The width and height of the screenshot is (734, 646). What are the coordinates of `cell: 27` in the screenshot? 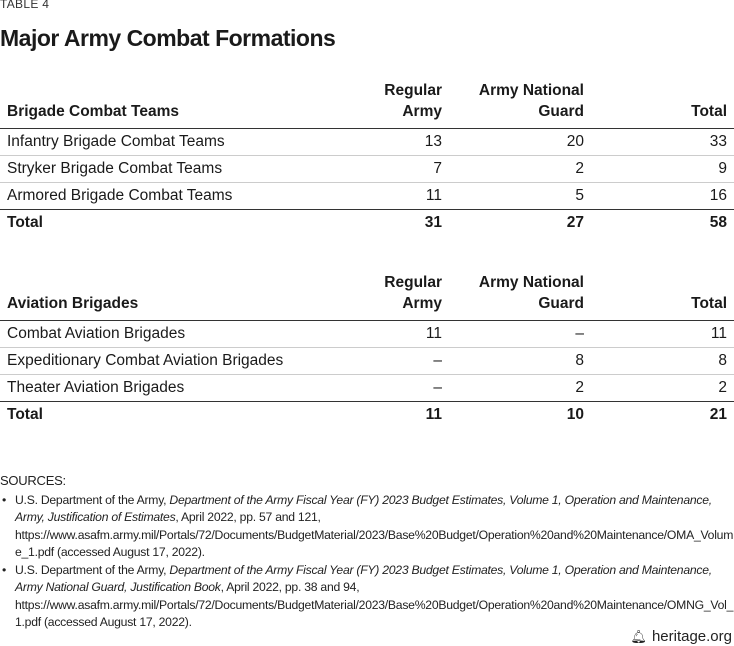 It's located at (575, 223).